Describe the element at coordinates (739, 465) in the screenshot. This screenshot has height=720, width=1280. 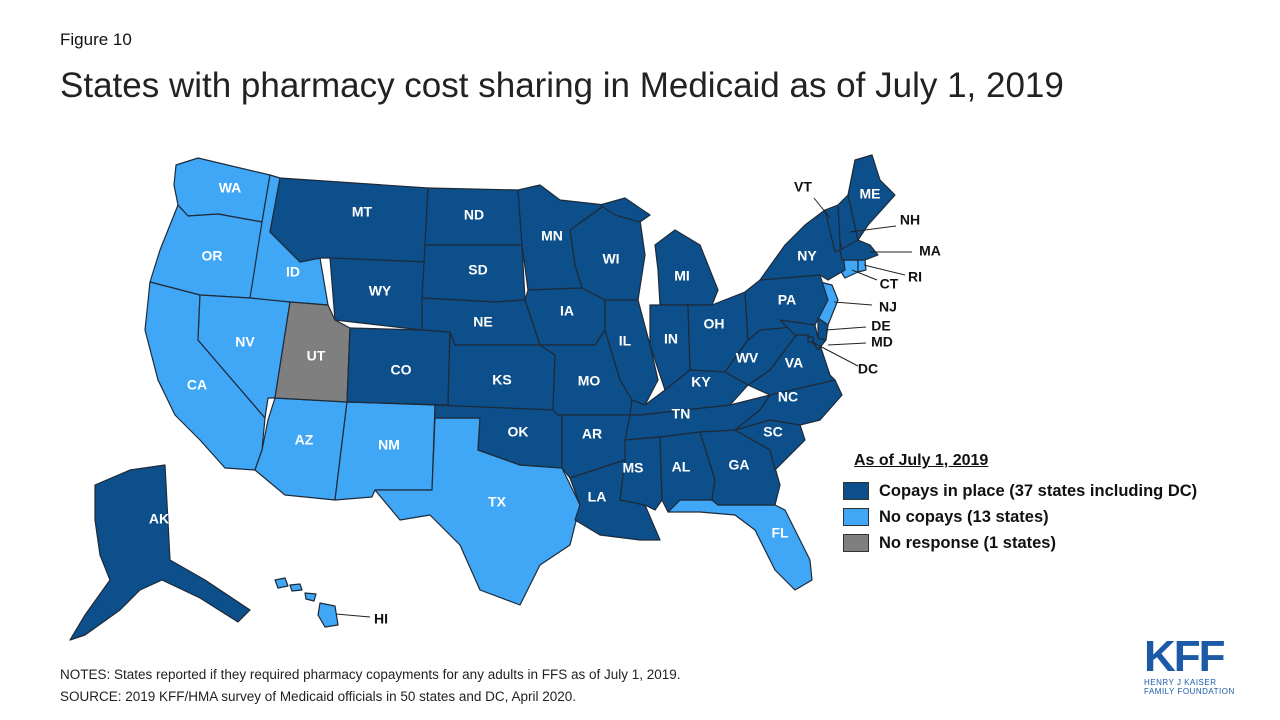
I see `state-label-ga: GA` at that location.